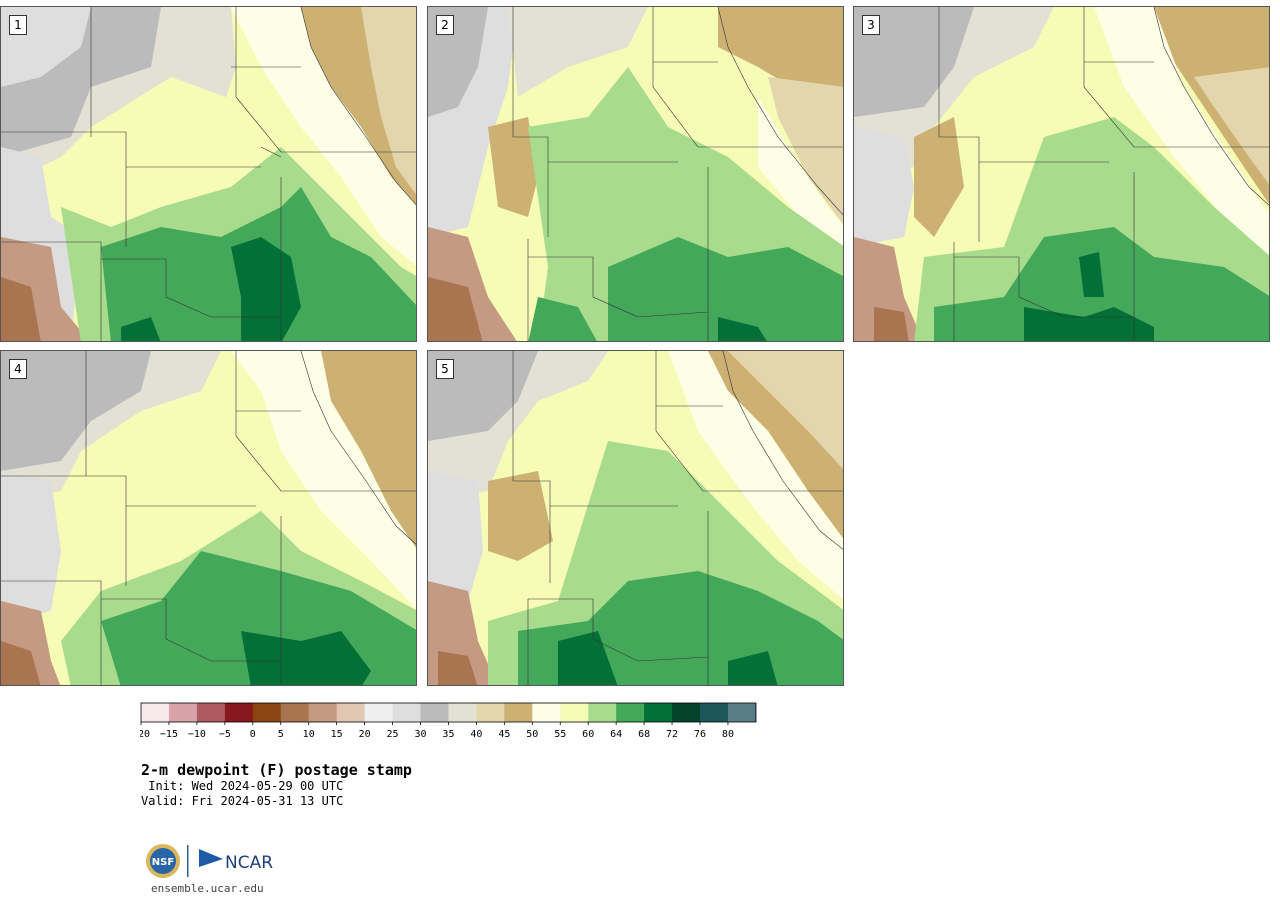 This screenshot has height=901, width=1280. I want to click on colorbar-tick-label: −10, so click(197, 734).